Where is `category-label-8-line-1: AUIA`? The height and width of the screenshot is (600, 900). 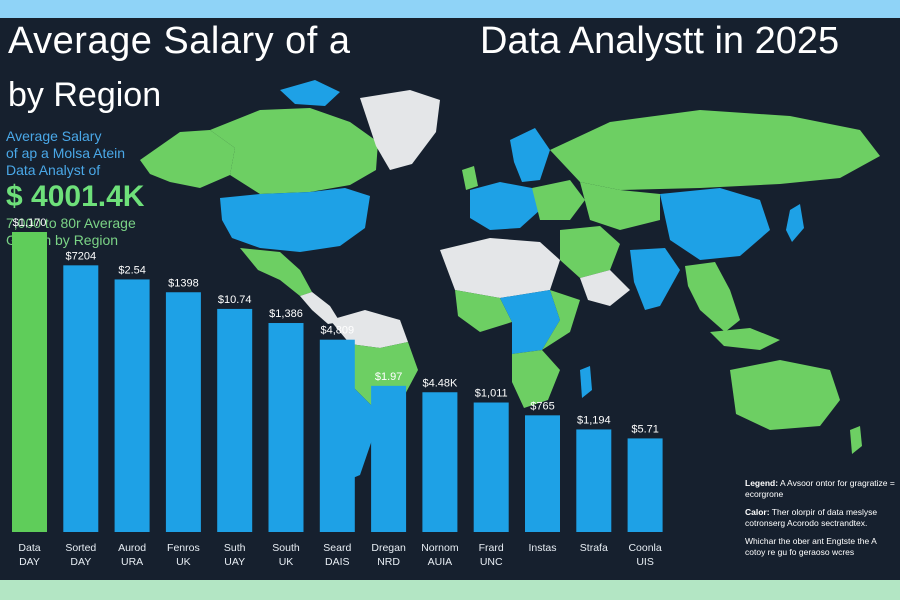 category-label-8-line-1: AUIA is located at coordinates (440, 562).